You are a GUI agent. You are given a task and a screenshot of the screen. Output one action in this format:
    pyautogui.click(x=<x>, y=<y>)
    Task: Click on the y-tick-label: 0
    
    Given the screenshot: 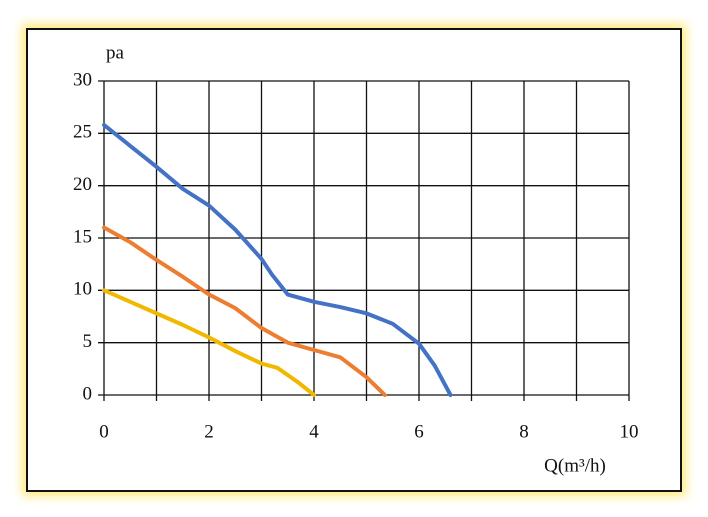 What is the action you would take?
    pyautogui.click(x=88, y=393)
    